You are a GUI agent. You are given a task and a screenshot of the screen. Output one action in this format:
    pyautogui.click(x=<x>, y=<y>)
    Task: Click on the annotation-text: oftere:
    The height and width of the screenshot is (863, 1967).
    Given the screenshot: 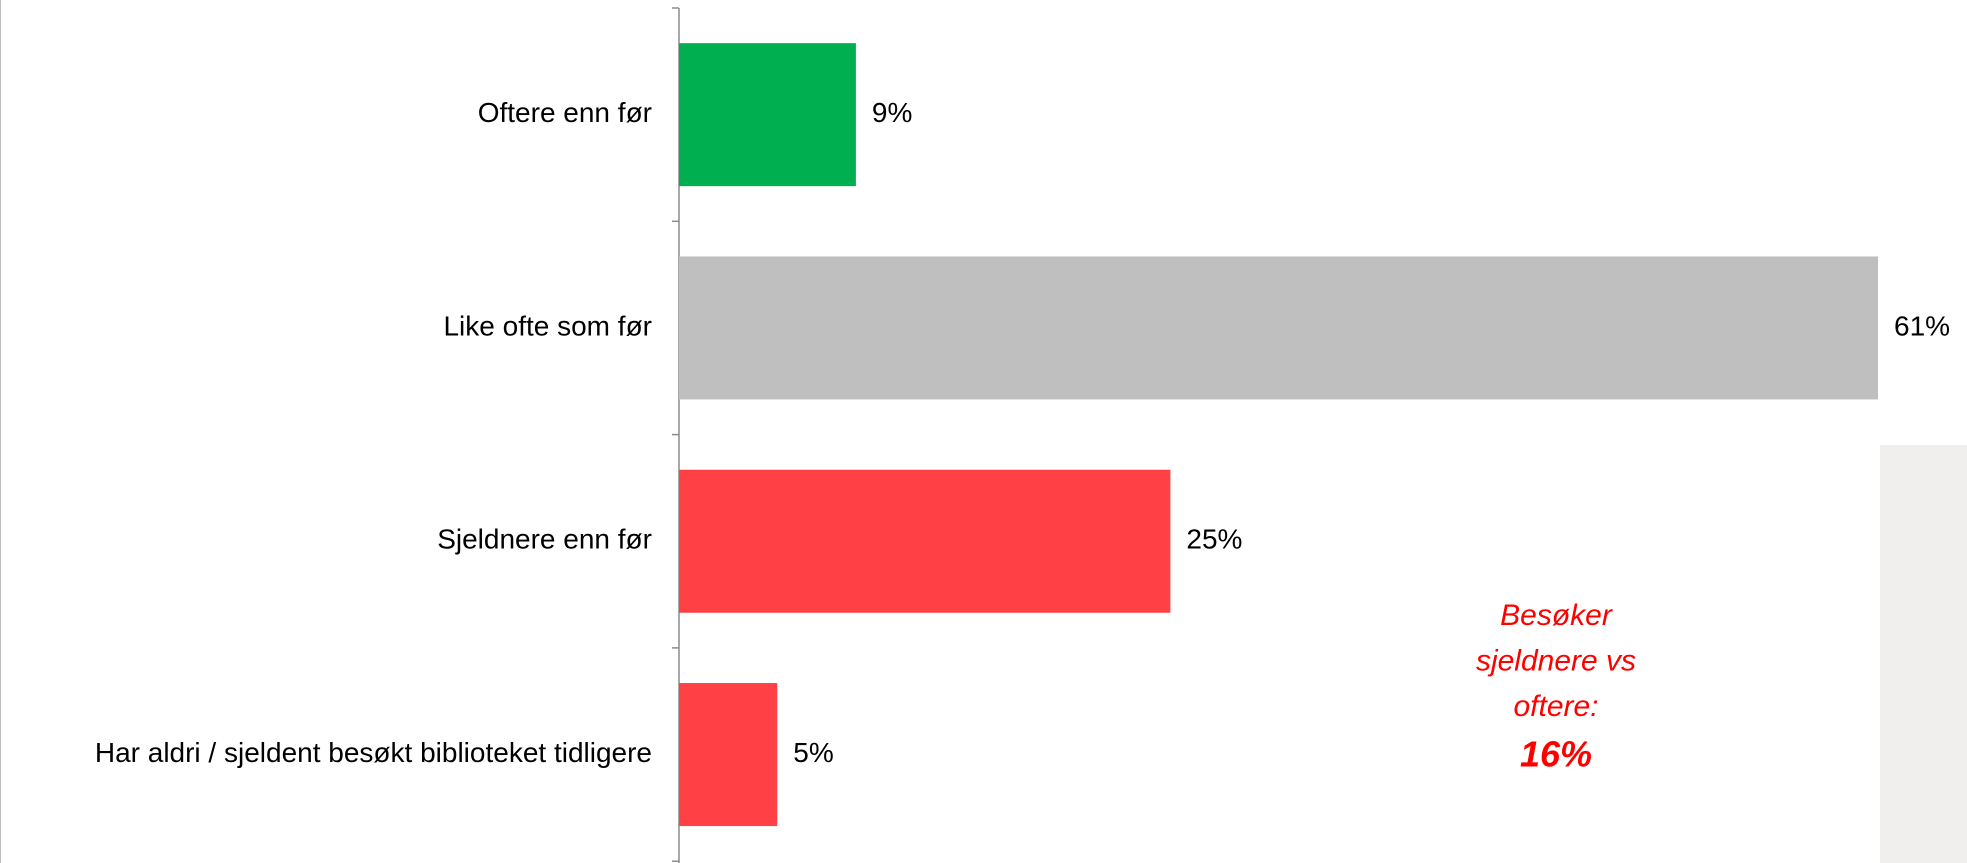 What is the action you would take?
    pyautogui.click(x=1555, y=706)
    